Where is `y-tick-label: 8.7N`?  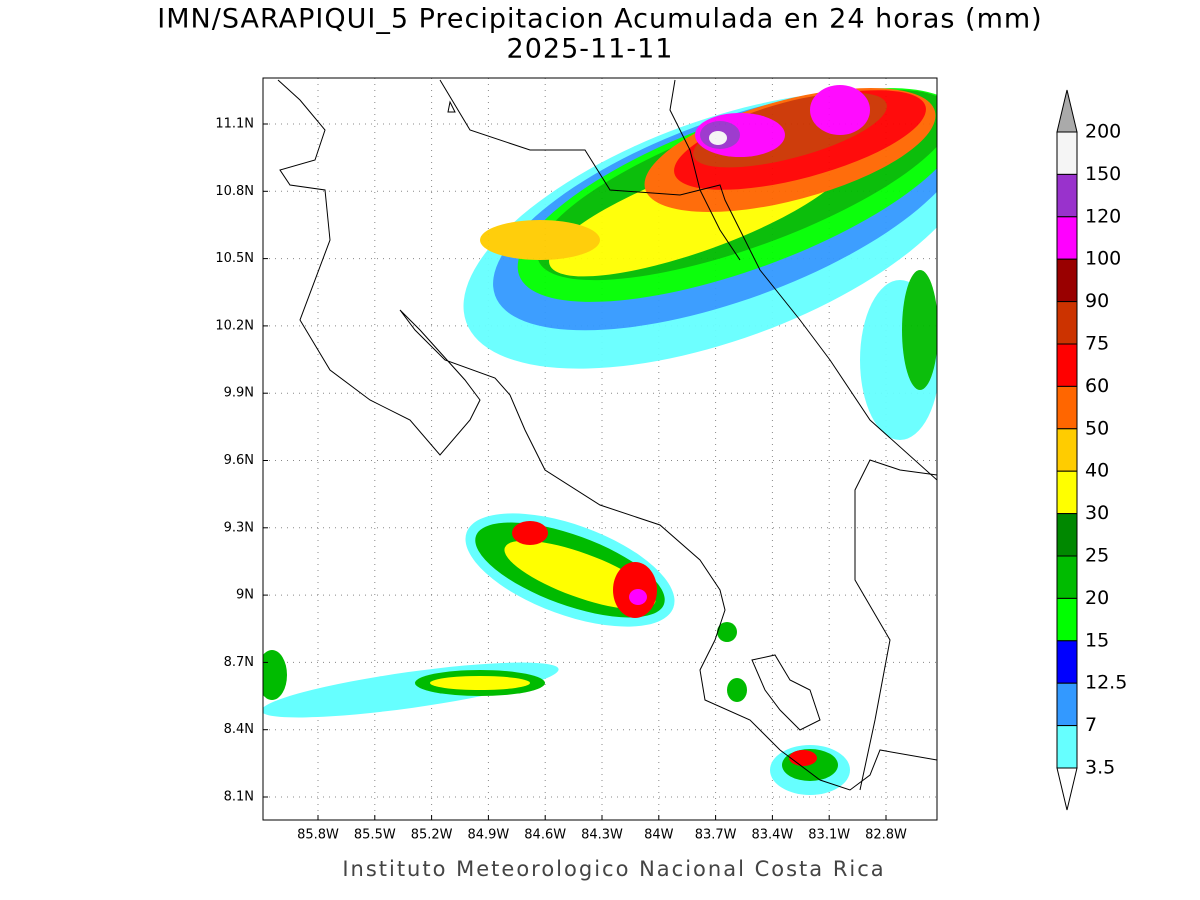
y-tick-label: 8.7N is located at coordinates (239, 662).